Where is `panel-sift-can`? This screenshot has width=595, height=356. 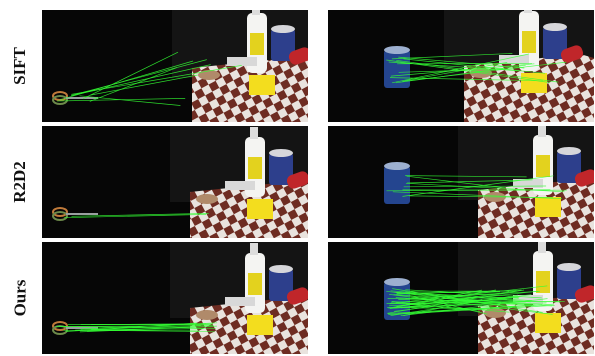 panel-sift-can is located at coordinates (461, 66).